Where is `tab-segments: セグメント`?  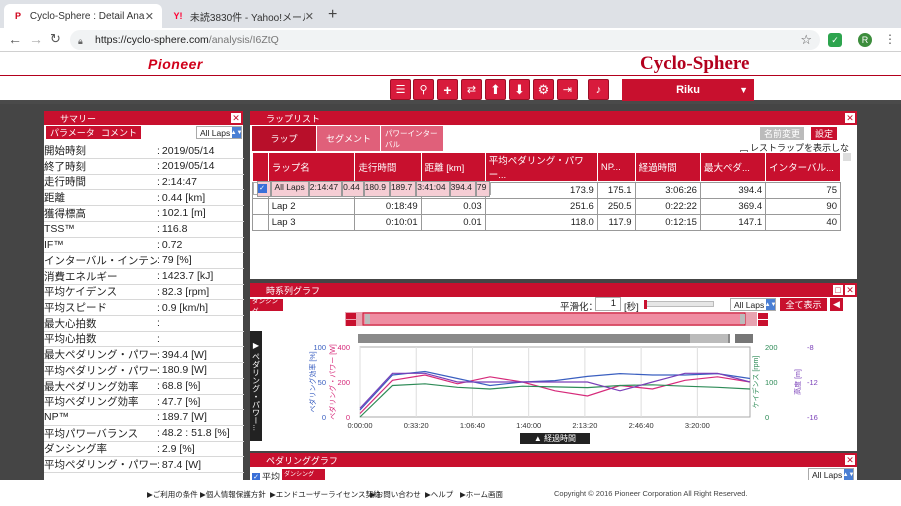
tab-segments: セグメント is located at coordinates (348, 138).